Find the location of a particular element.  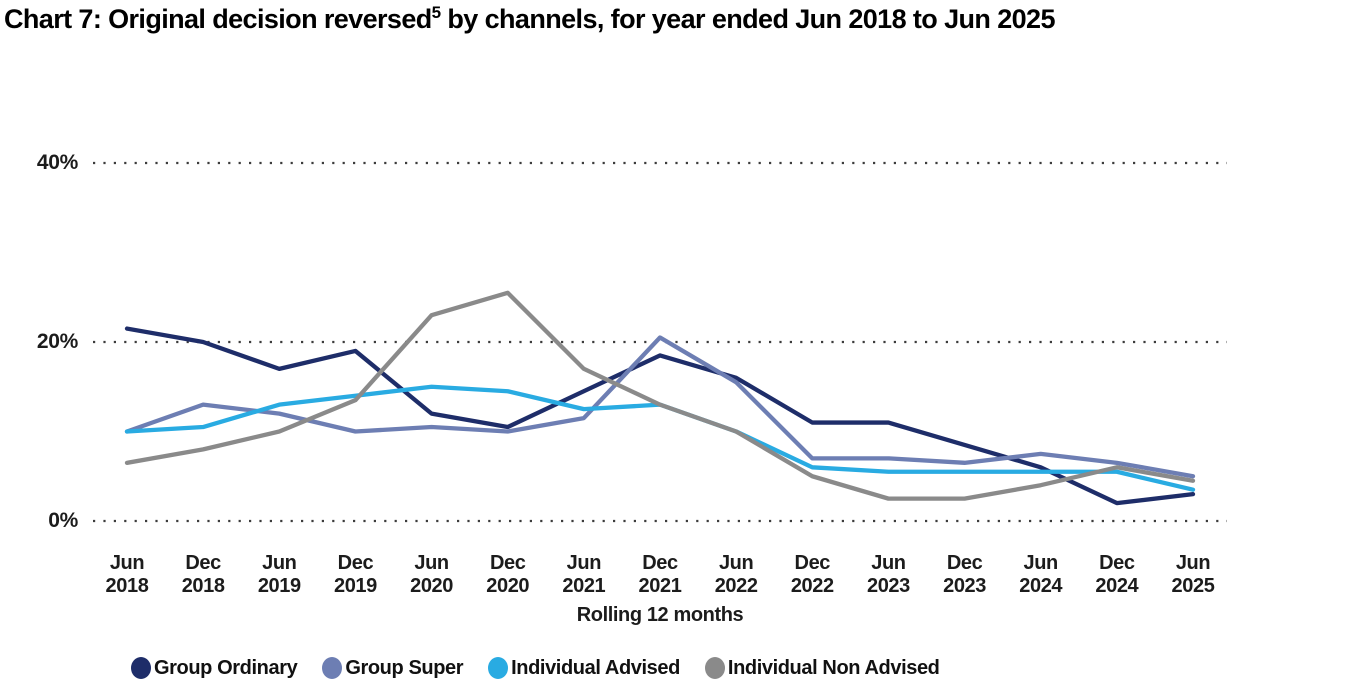

x-tick-label-jun-2021: Jun 2021 is located at coordinates (584, 574).